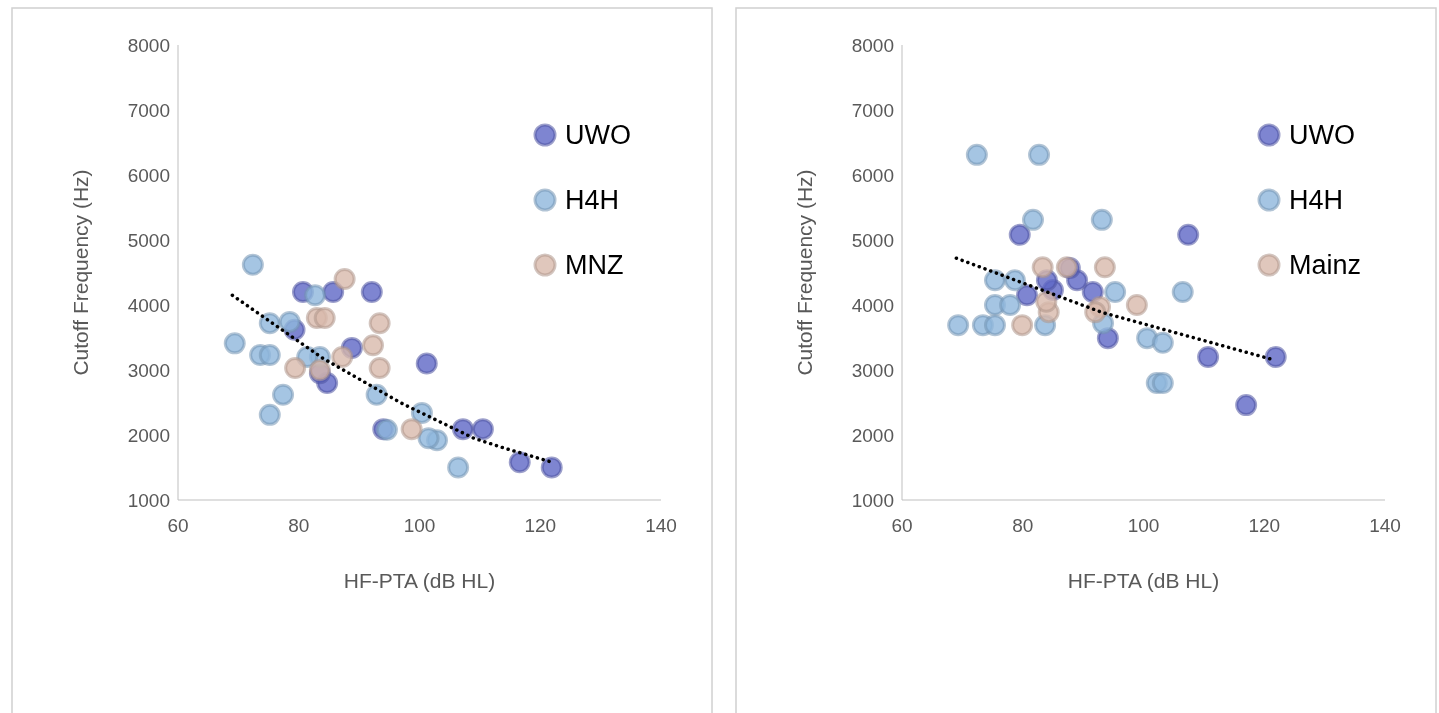 The width and height of the screenshot is (1439, 713). I want to click on legend-label: MNZ, so click(594, 265).